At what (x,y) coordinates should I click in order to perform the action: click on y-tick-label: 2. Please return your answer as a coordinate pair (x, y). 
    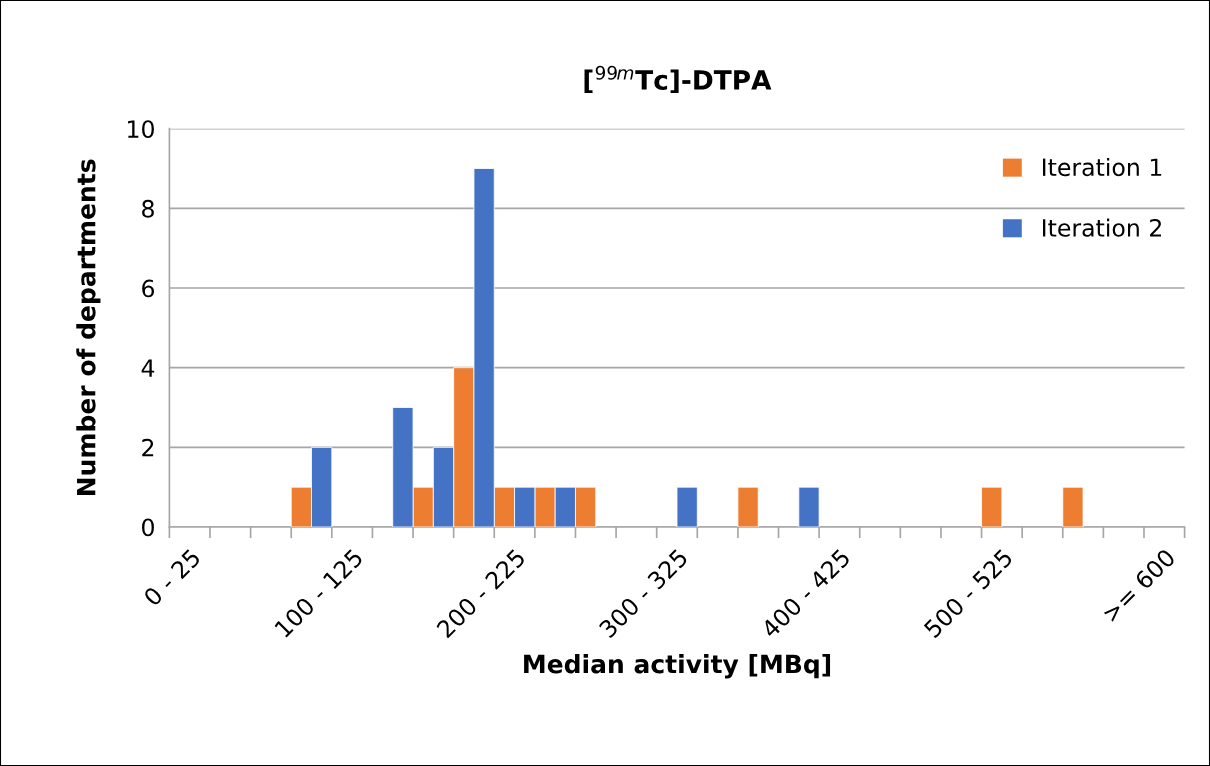
    Looking at the image, I should click on (148, 447).